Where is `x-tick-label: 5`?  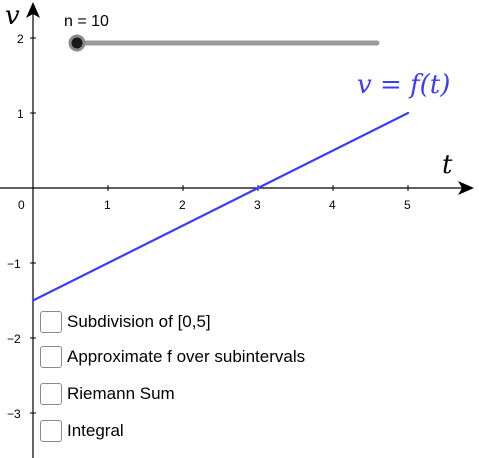 x-tick-label: 5 is located at coordinates (407, 205).